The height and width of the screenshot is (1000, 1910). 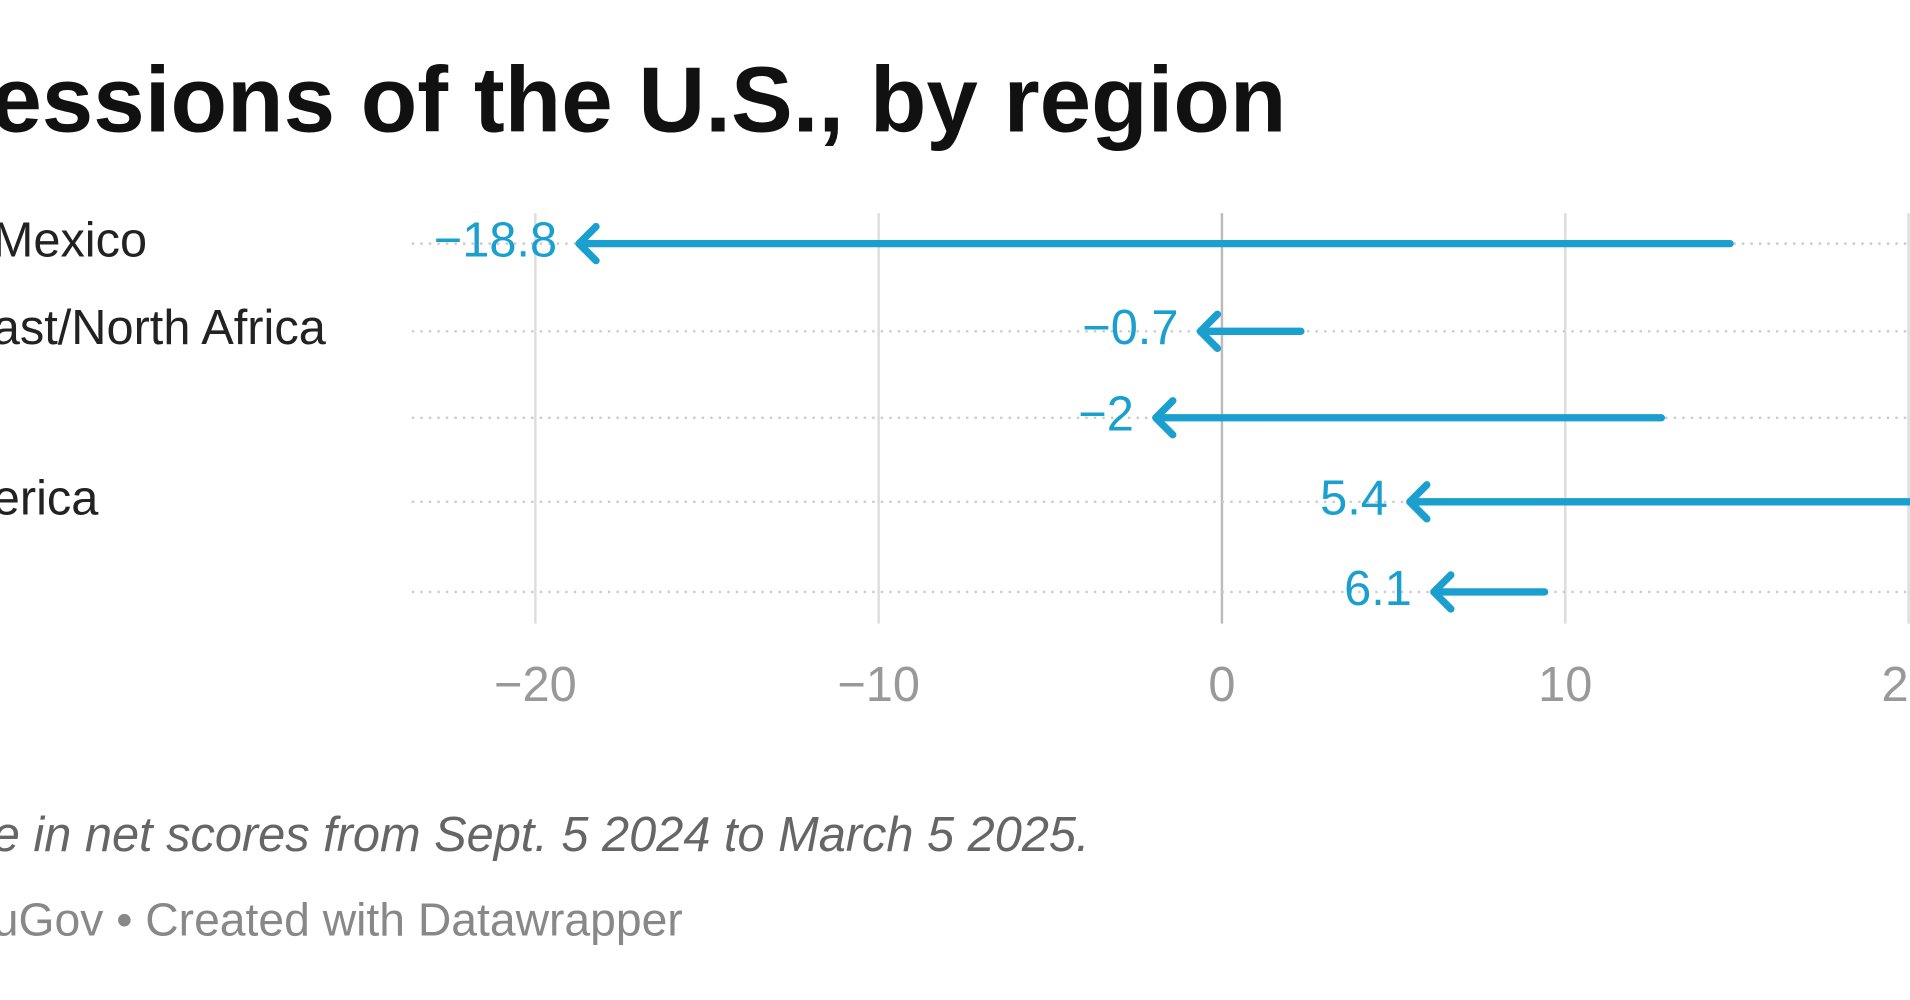 I want to click on x-tick-label: −20, so click(x=535, y=685).